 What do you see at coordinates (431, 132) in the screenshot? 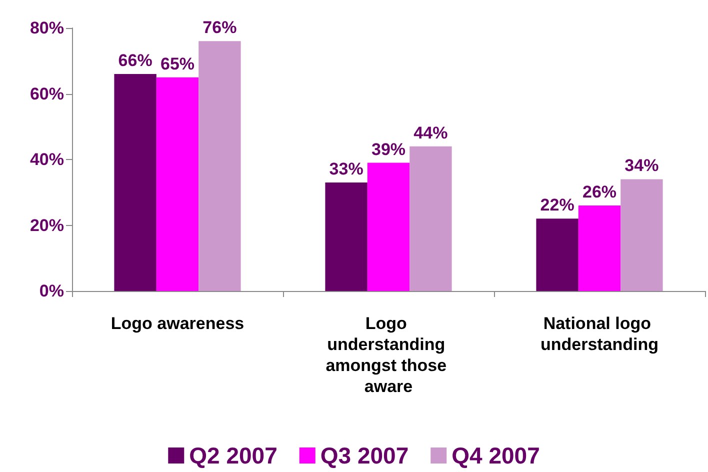
I see `data-label: 44%` at bounding box center [431, 132].